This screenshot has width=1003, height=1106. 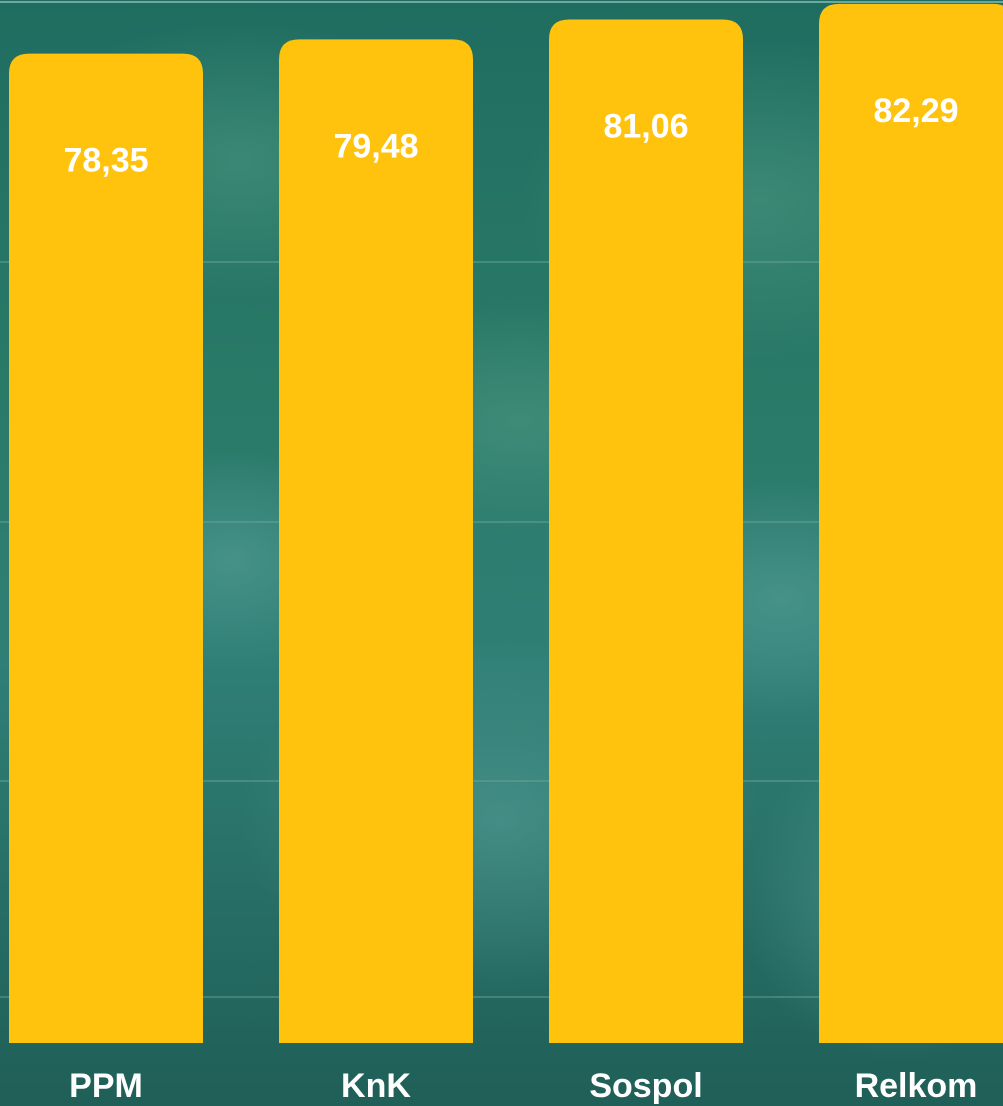 I want to click on category-labels: PPM KnK Sospol Relkom, so click(x=523, y=1086).